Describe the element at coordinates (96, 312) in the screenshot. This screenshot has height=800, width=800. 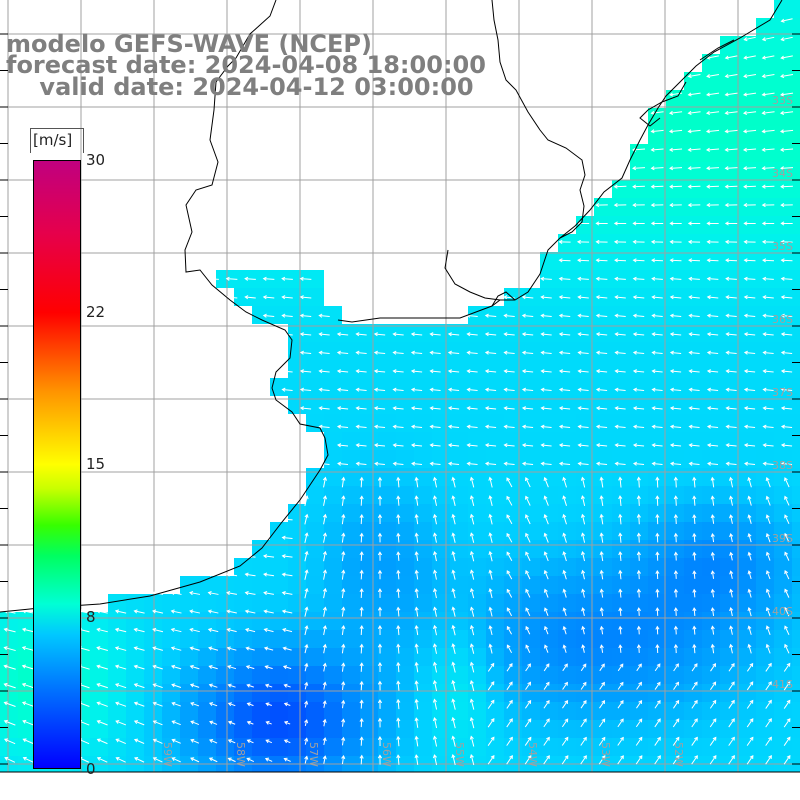
I see `colorbar-tick-22: 22` at that location.